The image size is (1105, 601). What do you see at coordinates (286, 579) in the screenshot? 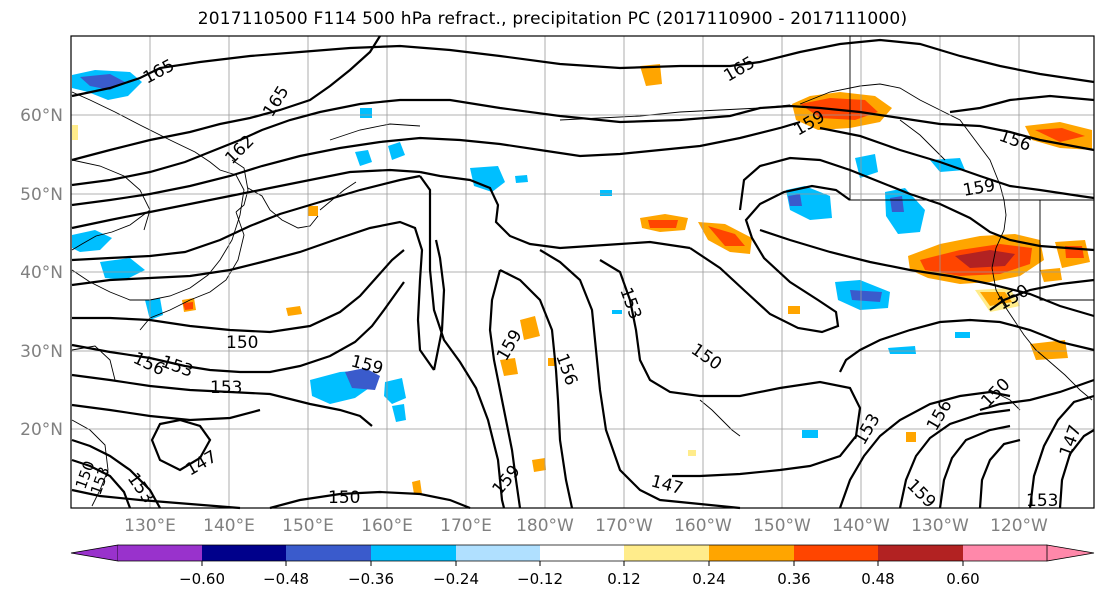
I see `colorbar-tick-label: −0.48` at bounding box center [286, 579].